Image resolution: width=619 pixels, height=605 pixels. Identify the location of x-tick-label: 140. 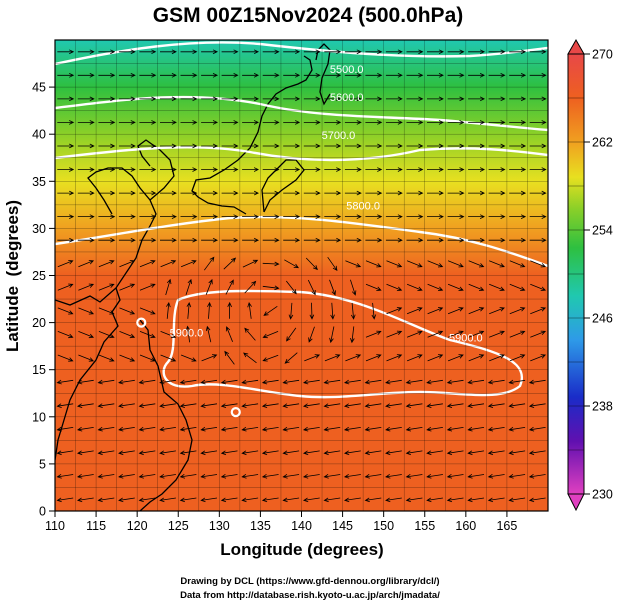
(301, 526).